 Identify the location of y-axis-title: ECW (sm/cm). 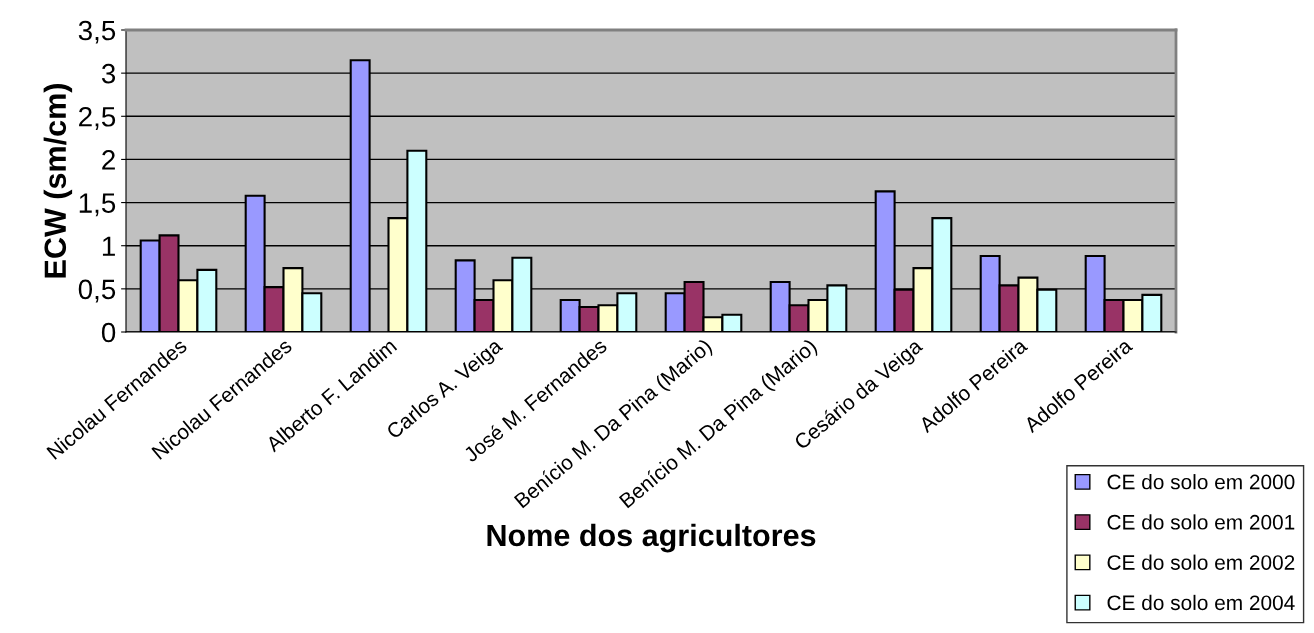
(58, 181).